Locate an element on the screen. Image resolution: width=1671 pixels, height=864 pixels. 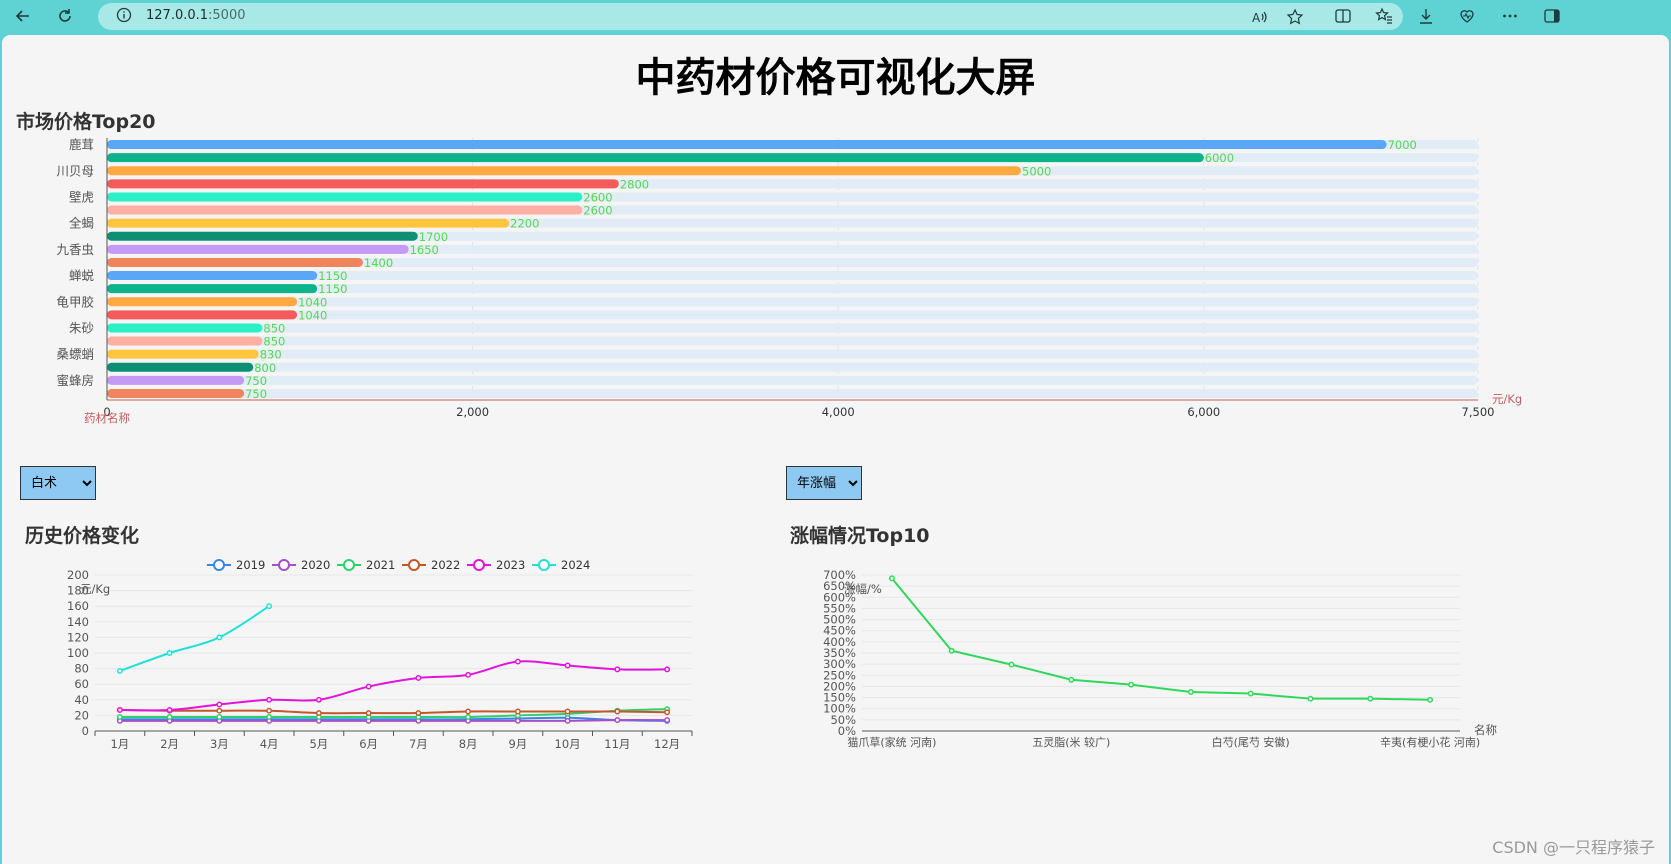
x-tick-label: 6,000 is located at coordinates (1203, 412).